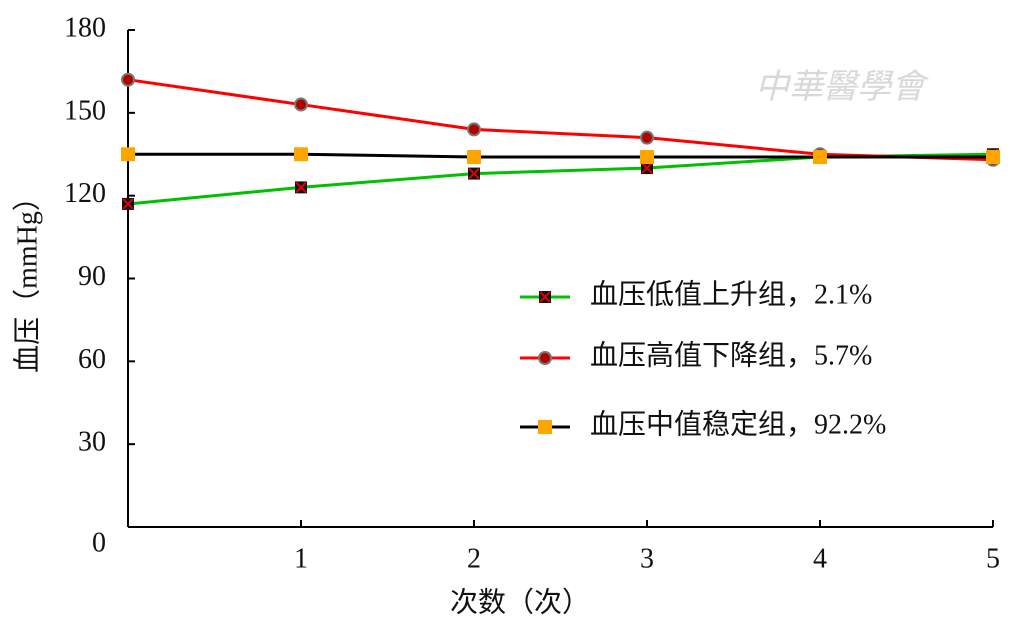  I want to click on y-tick-label: 180, so click(85, 27).